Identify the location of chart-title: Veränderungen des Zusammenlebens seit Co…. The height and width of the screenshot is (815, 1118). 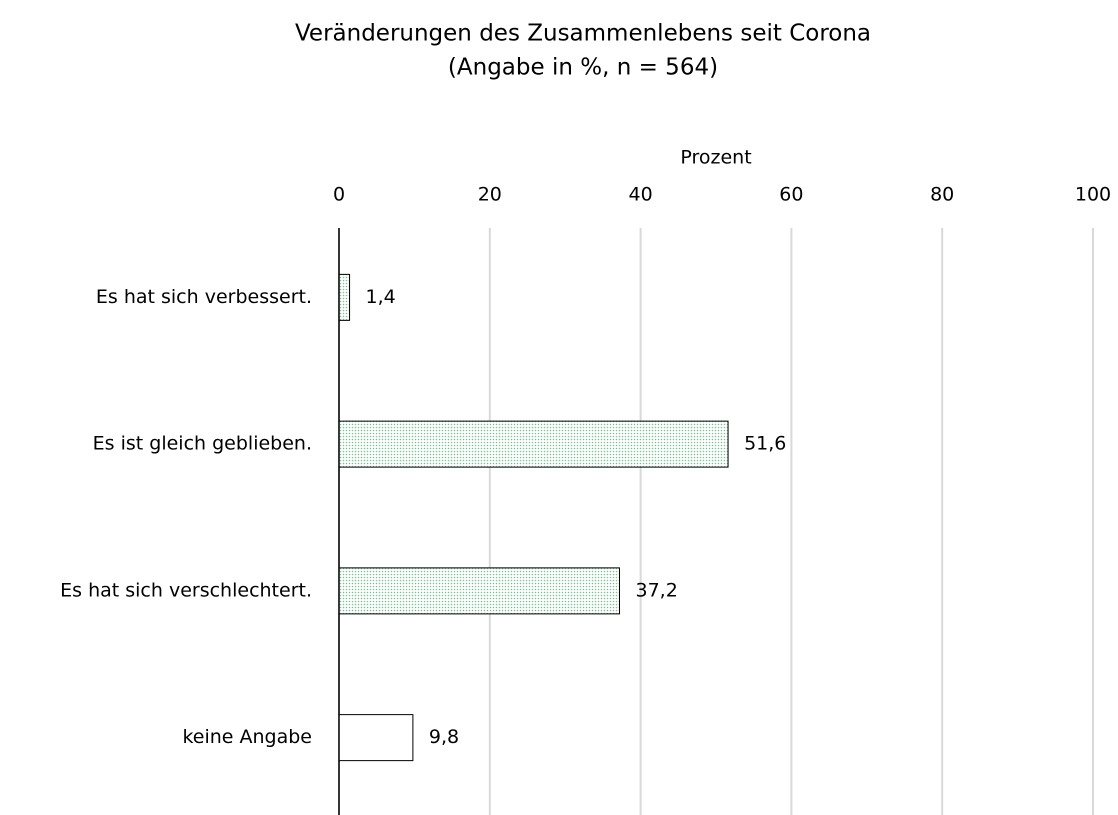
(583, 34).